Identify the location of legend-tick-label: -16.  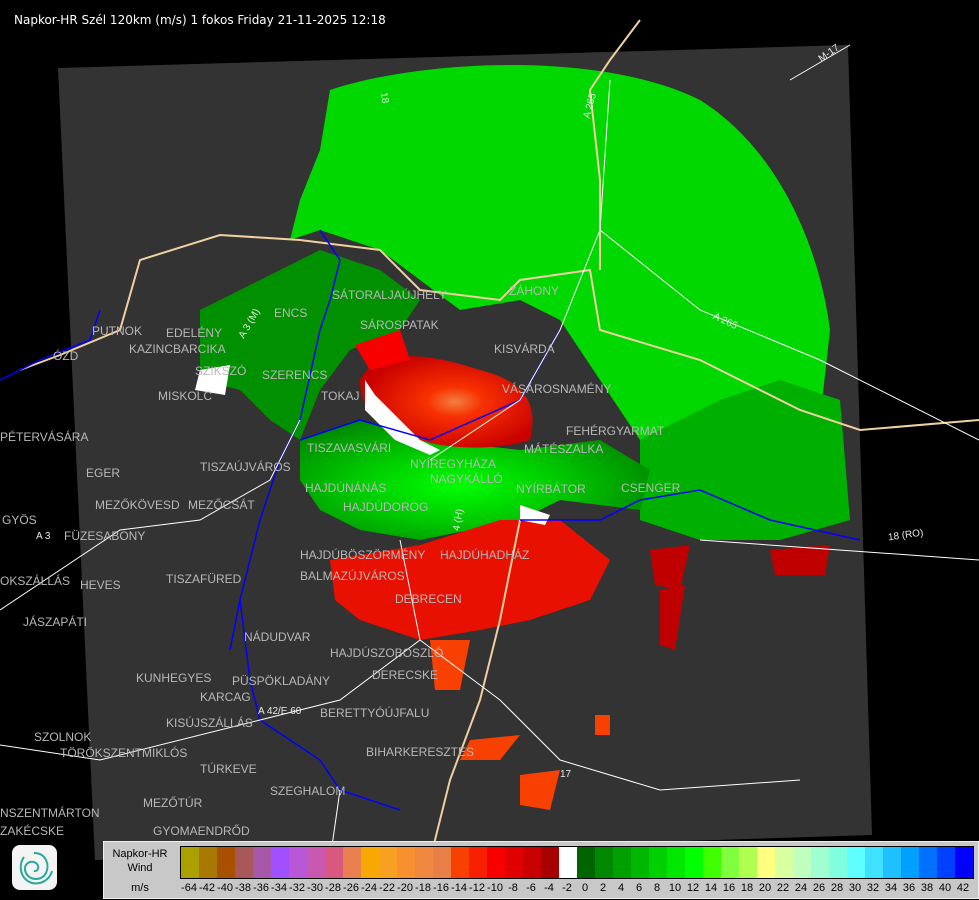
(441, 888).